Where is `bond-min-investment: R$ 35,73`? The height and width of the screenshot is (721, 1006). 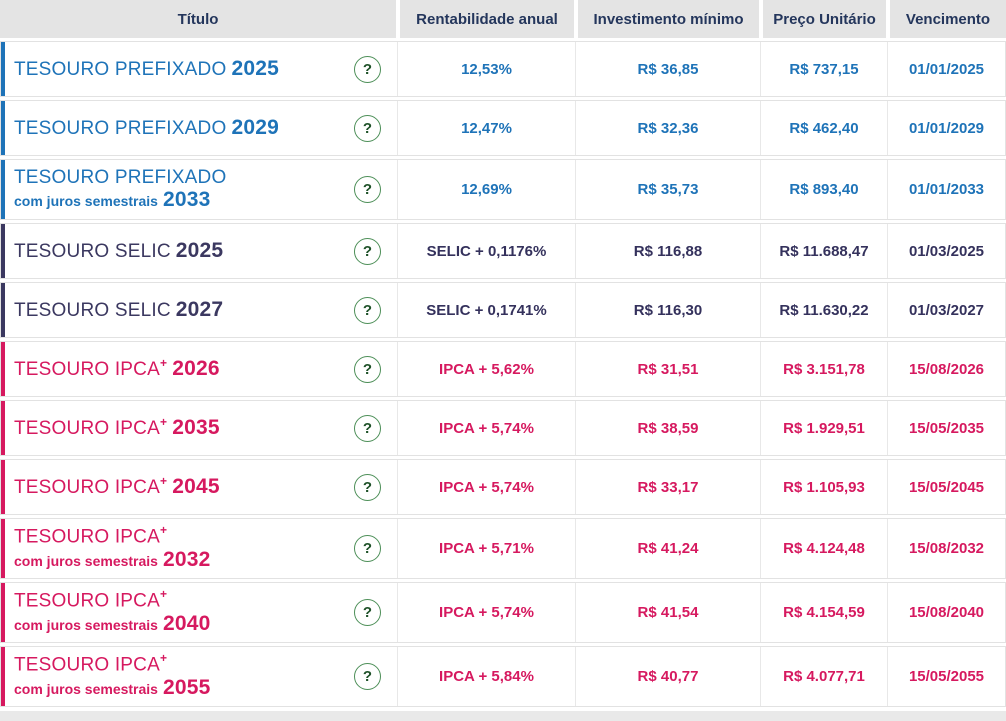
bond-min-investment: R$ 35,73 is located at coordinates (667, 189).